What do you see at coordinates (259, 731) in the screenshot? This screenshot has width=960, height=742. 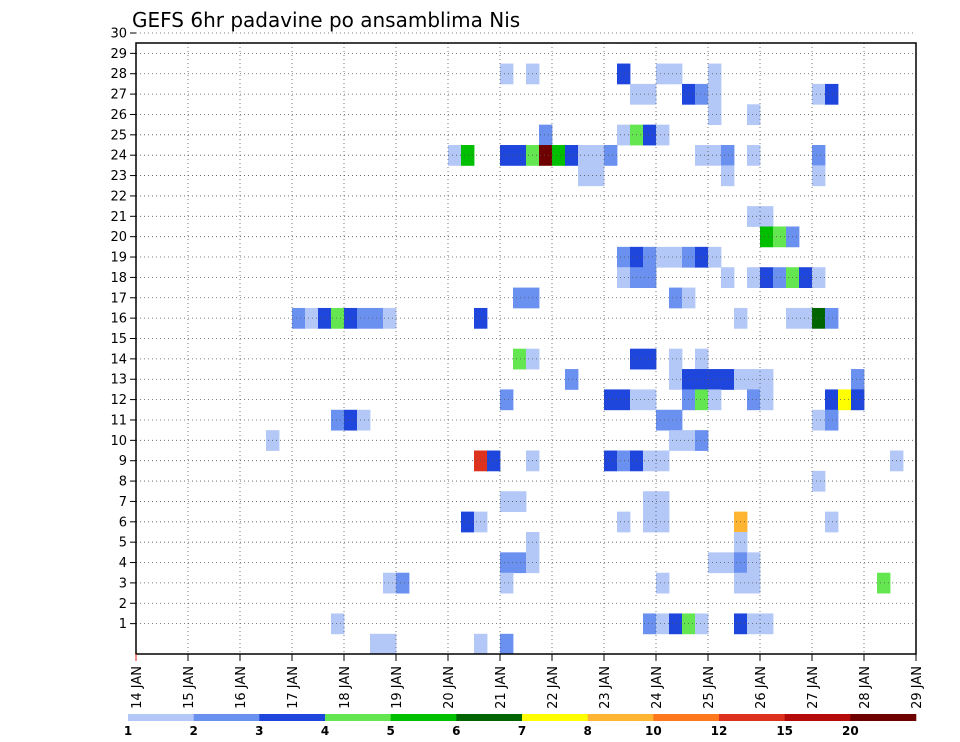 I see `colorbar-label: 3` at bounding box center [259, 731].